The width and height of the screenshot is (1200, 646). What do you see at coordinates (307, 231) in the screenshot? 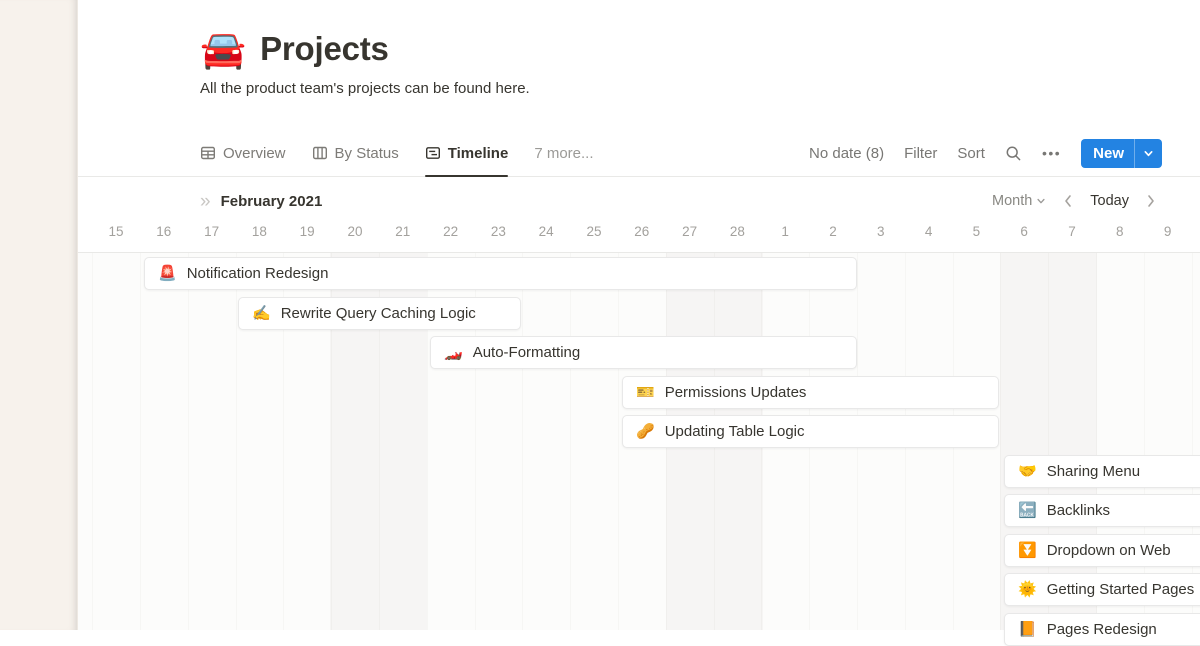
I see `date-label-19: 19` at bounding box center [307, 231].